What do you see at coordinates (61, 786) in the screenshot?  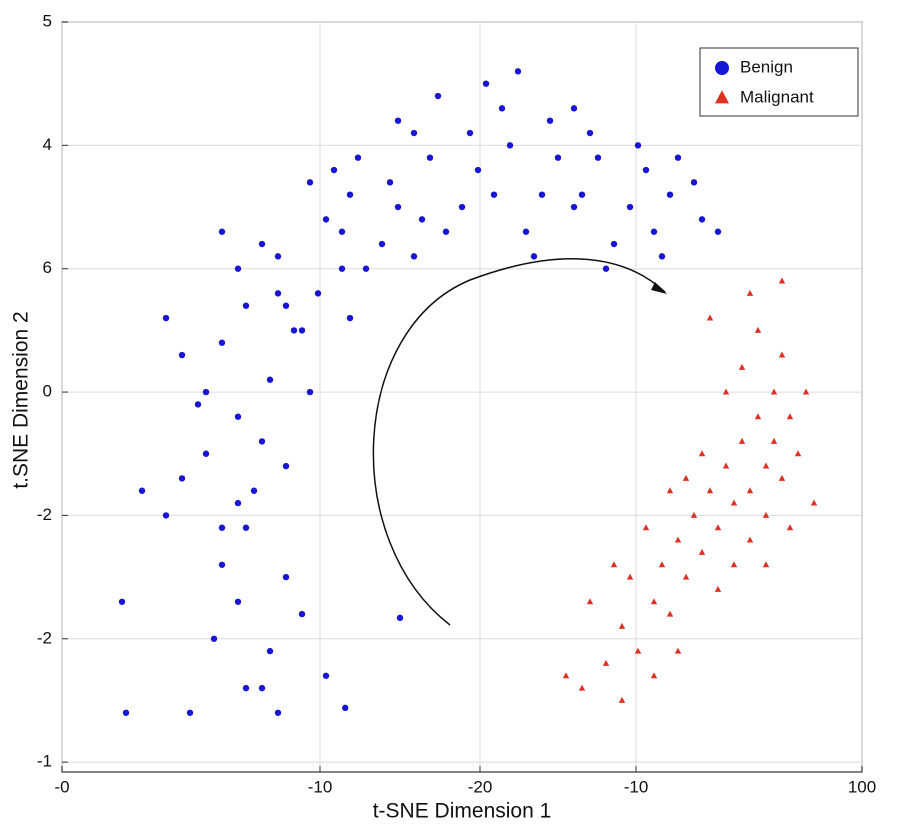 I see `x-tick-label: -0` at bounding box center [61, 786].